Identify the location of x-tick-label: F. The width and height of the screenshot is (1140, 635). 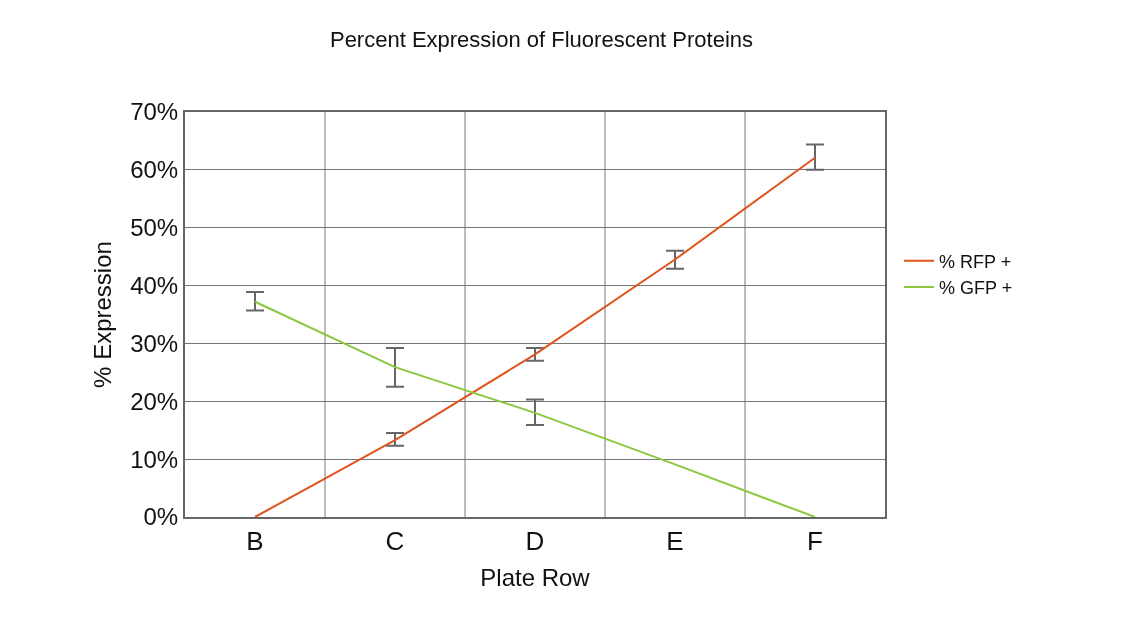
(815, 541).